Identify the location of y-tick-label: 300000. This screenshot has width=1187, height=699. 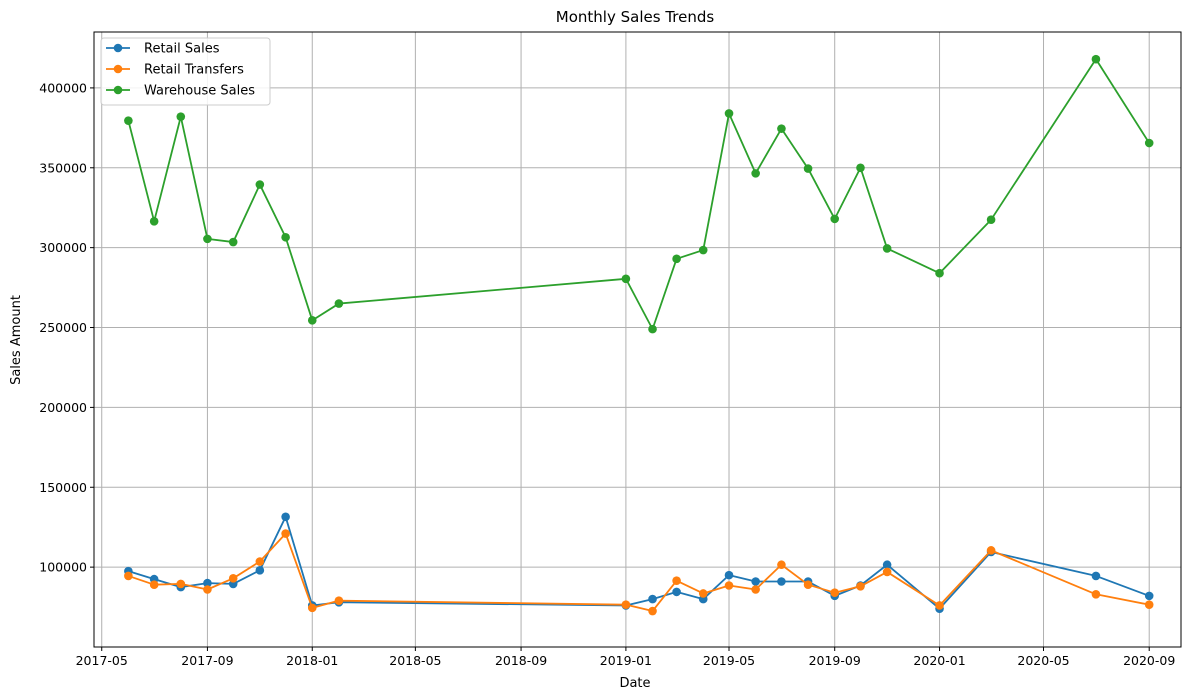
(63, 247).